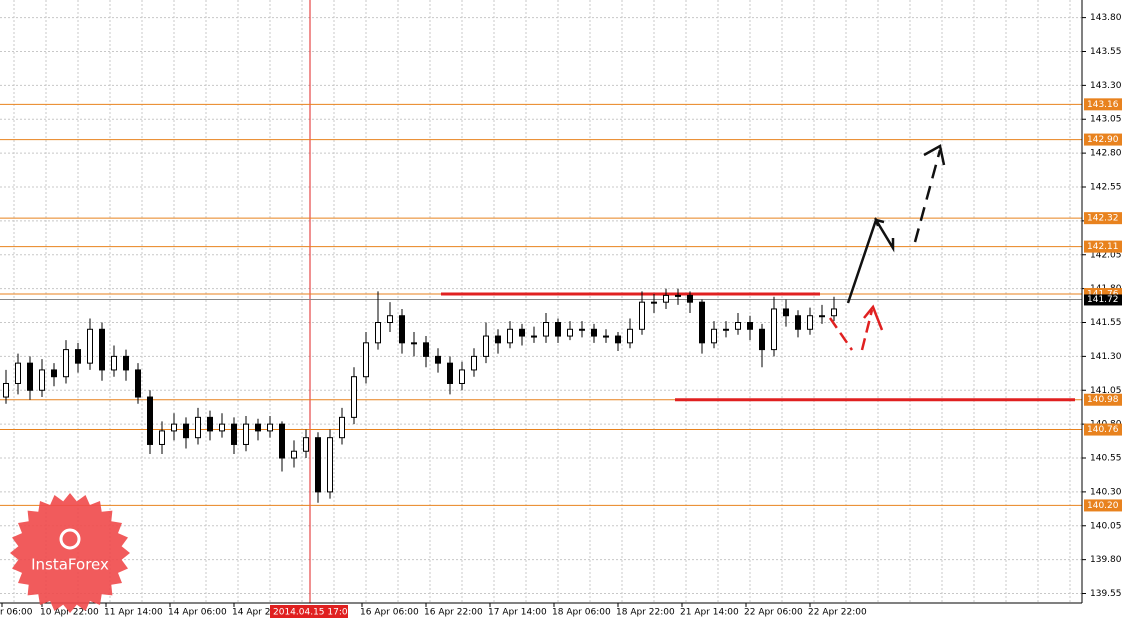 This screenshot has width=1124, height=623. What do you see at coordinates (927, 196) in the screenshot?
I see `forecast-arrow-dashed` at bounding box center [927, 196].